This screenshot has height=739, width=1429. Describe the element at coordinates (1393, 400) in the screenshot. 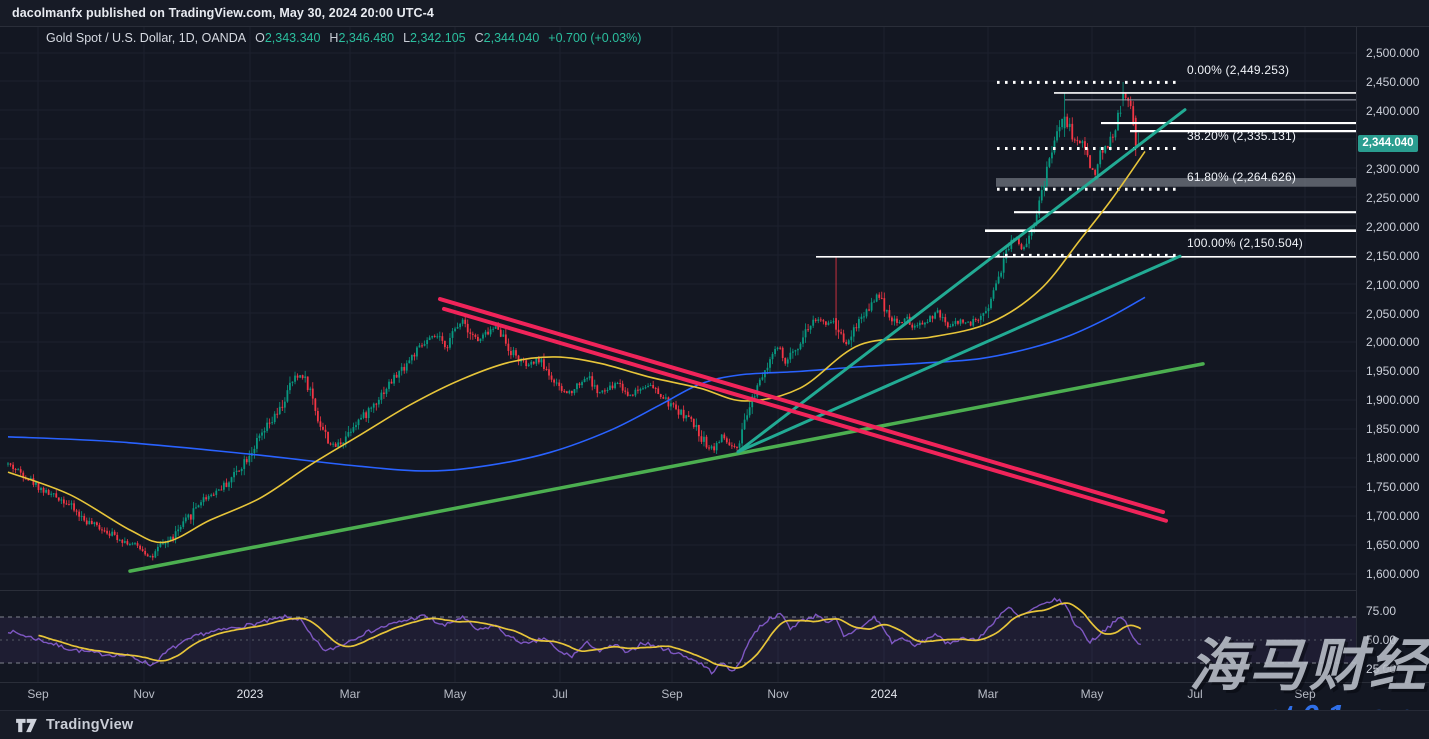

I see `price-tick-label: 1,900.000` at that location.